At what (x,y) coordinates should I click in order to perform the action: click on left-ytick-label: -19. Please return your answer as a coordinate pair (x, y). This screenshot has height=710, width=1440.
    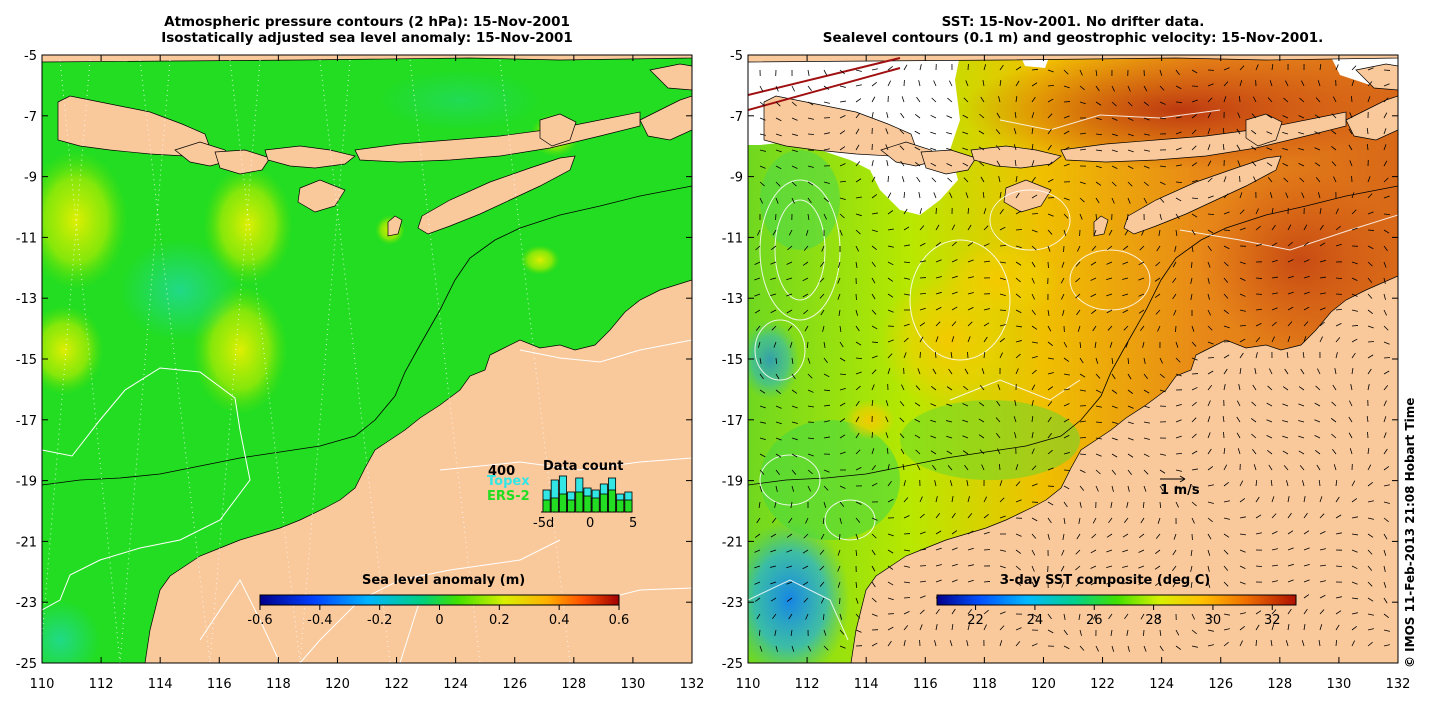
    Looking at the image, I should click on (26, 482).